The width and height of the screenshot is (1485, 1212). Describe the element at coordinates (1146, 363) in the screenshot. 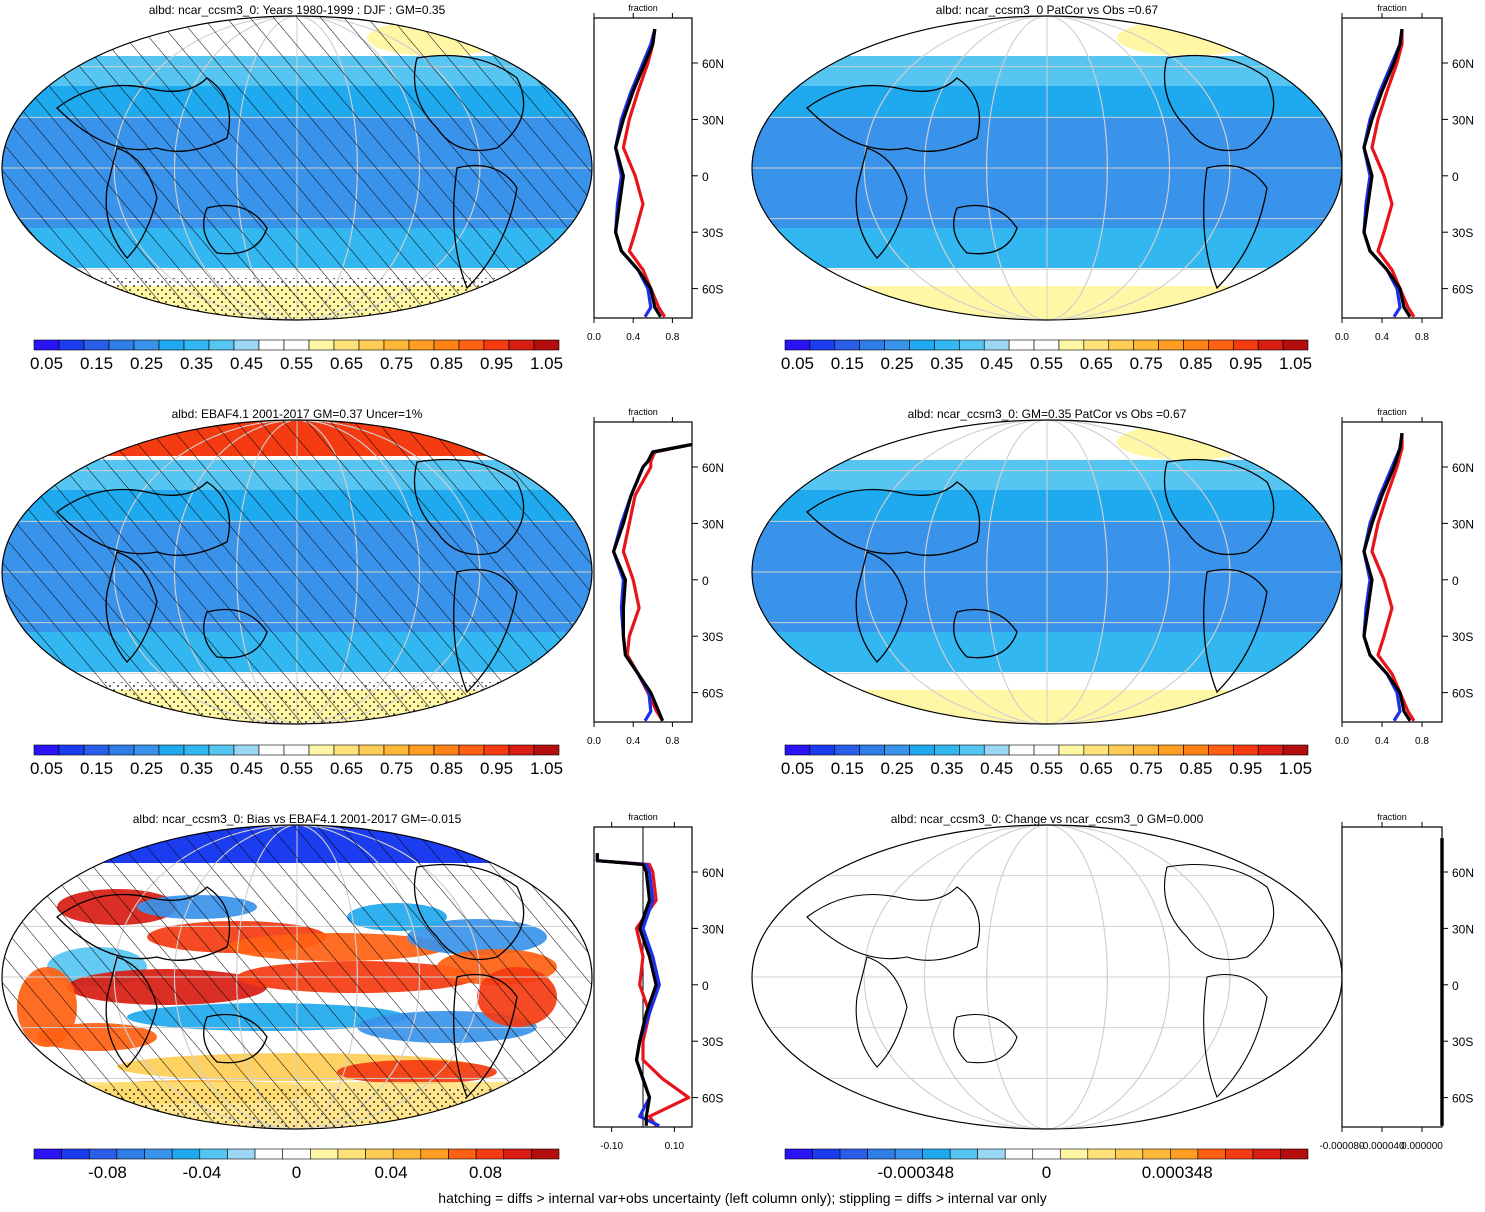

I see `colorbar-label: 0.75` at that location.